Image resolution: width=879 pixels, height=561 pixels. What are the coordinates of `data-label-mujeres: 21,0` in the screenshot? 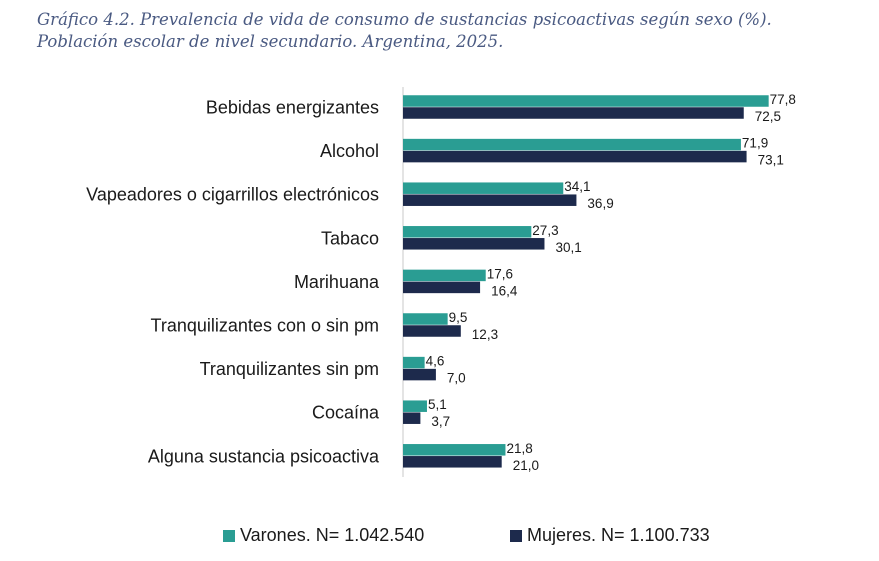 It's located at (526, 465).